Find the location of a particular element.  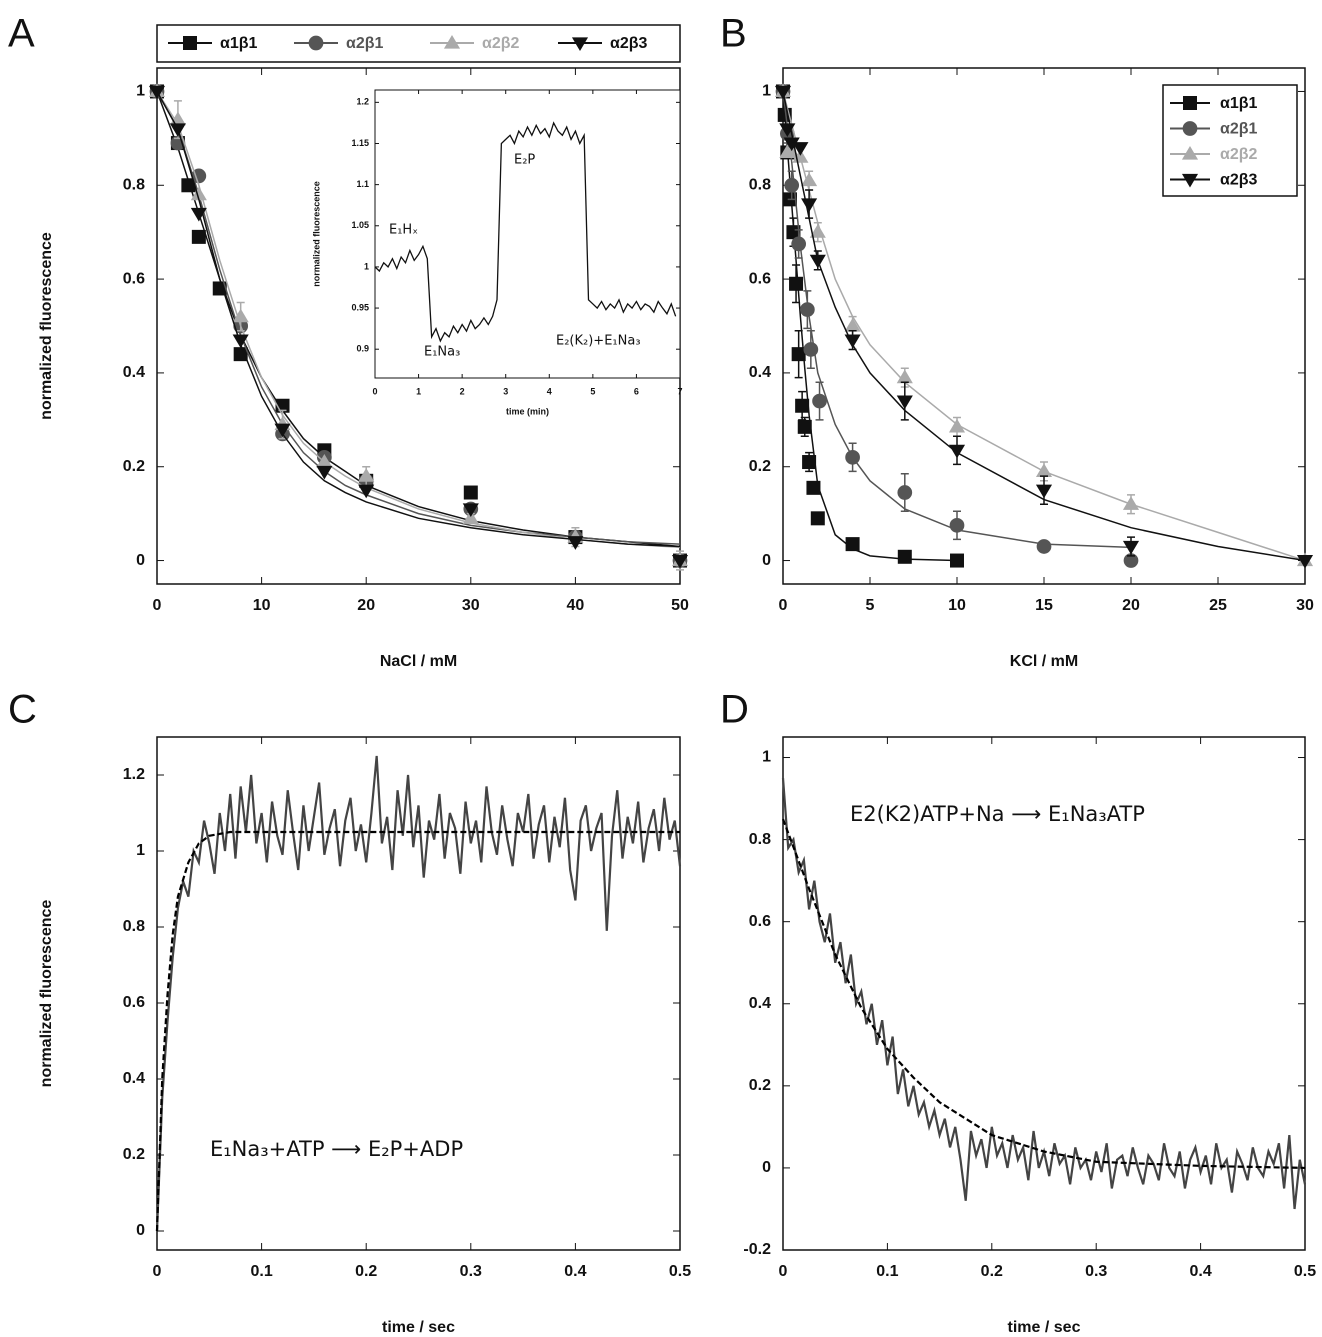

panel-letter: A is located at coordinates (21, 34).